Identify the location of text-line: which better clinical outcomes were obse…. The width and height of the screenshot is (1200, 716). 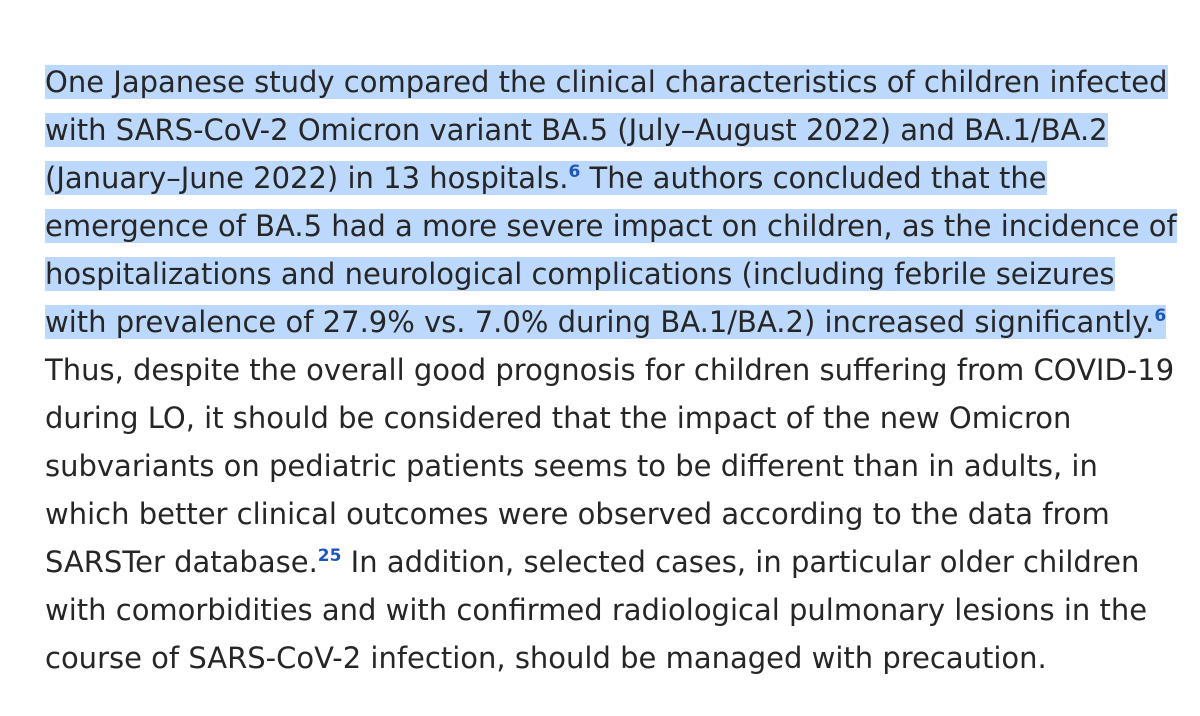
(605, 514).